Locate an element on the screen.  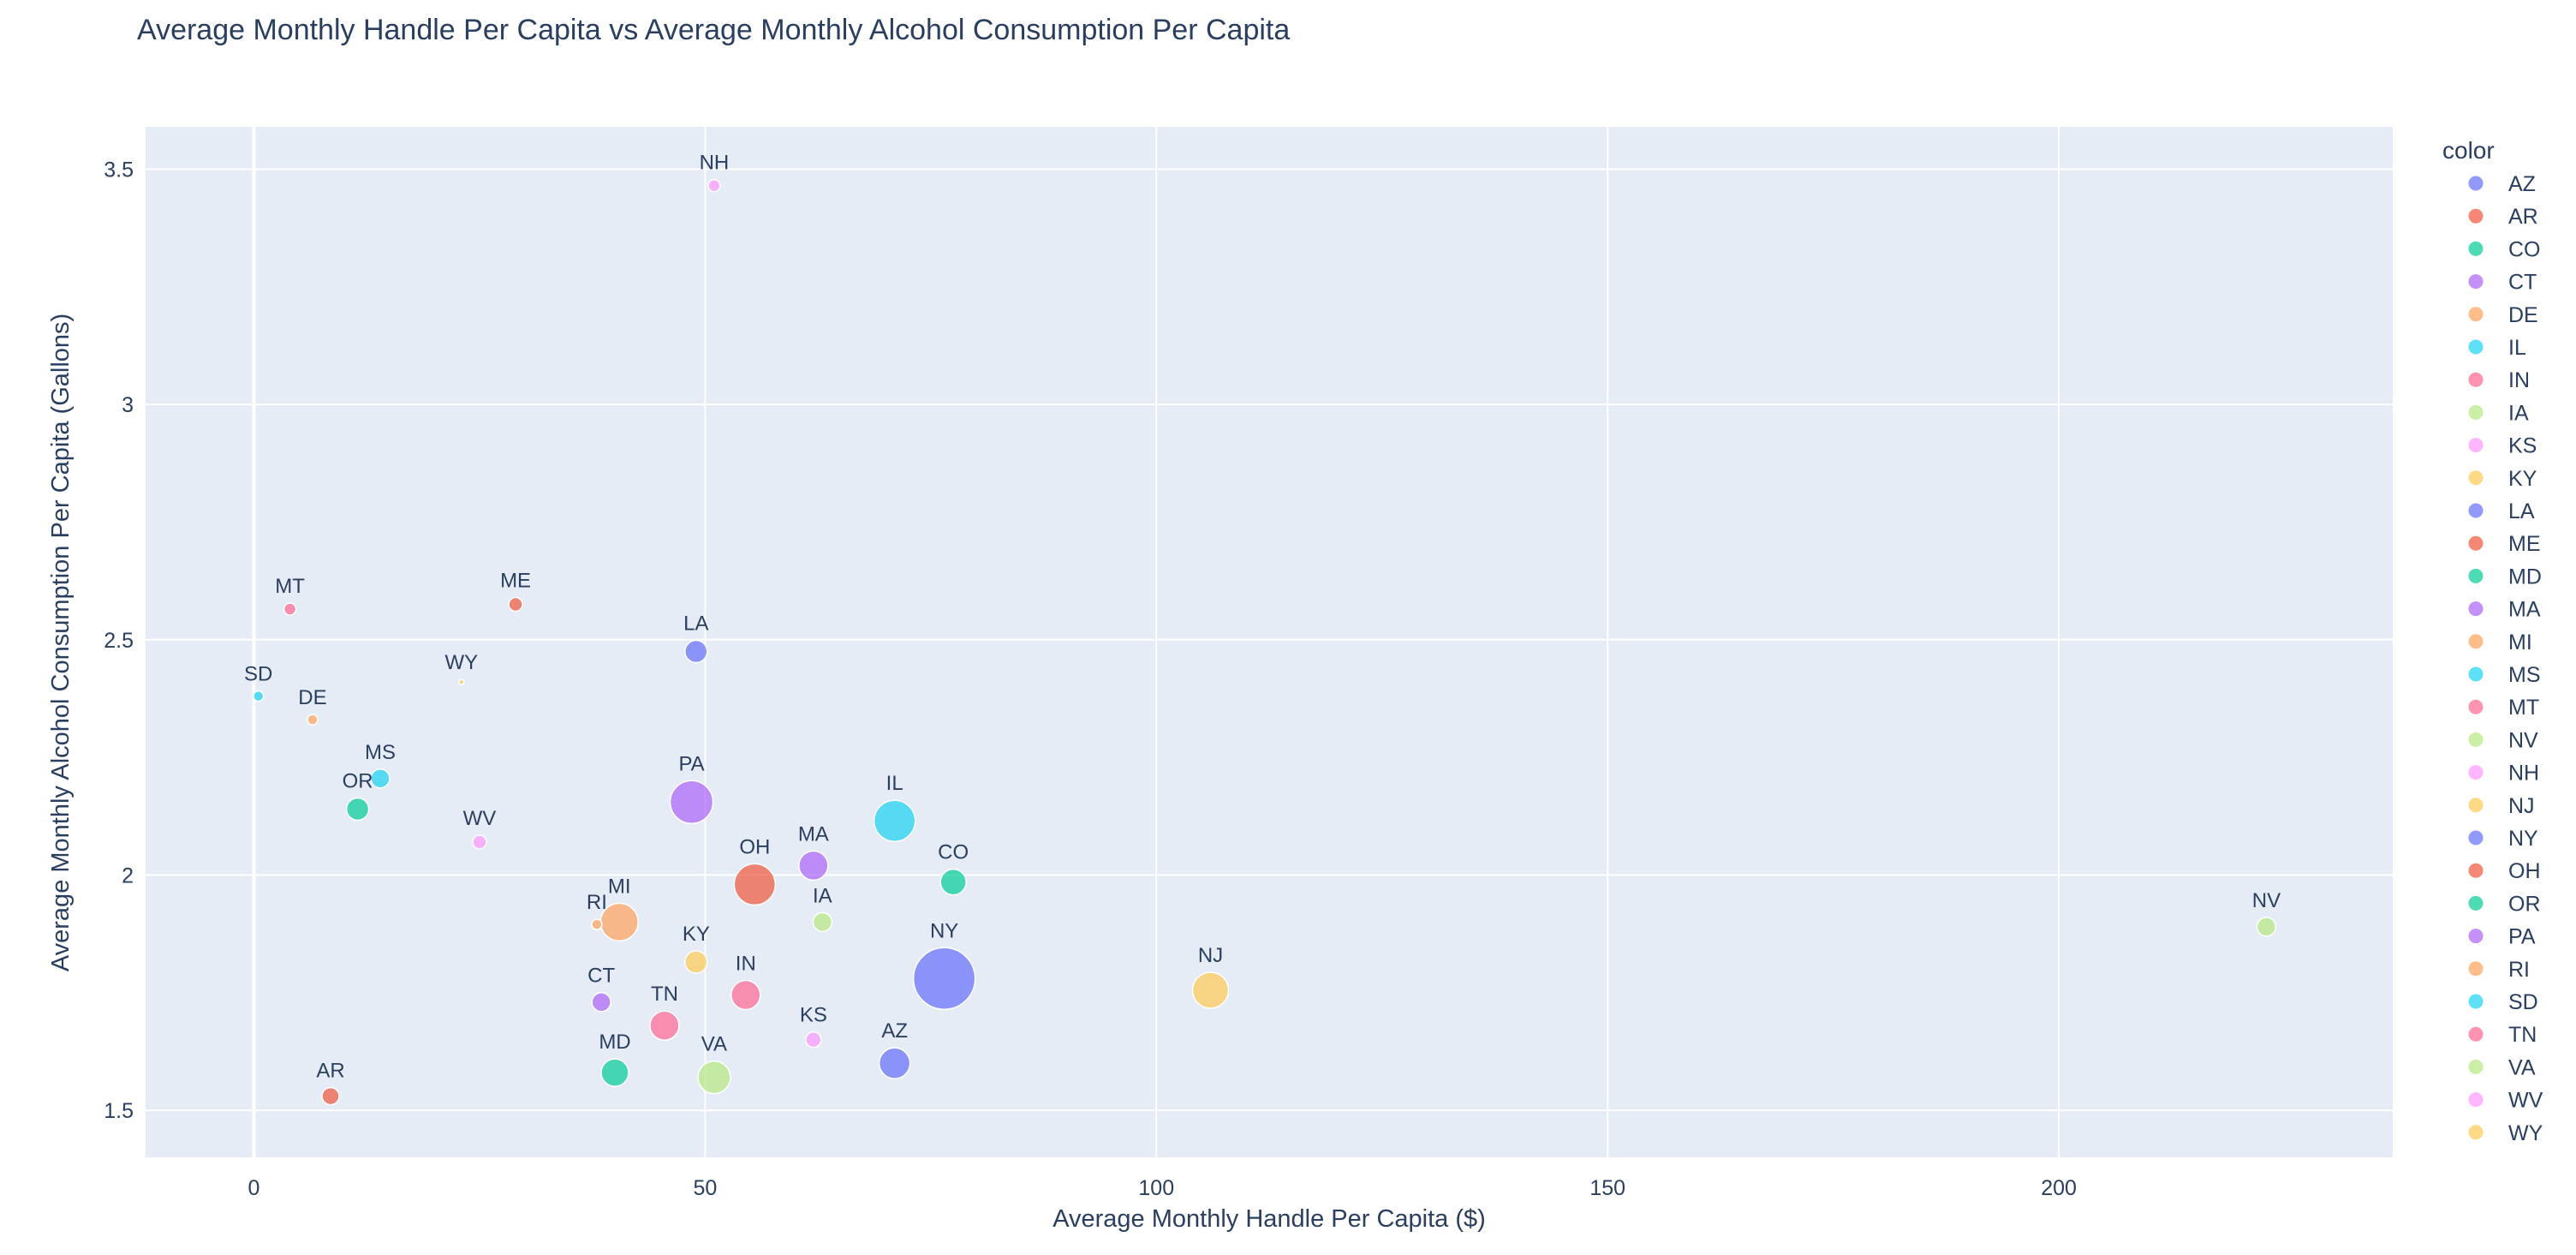
legend-title: color is located at coordinates (2468, 150).